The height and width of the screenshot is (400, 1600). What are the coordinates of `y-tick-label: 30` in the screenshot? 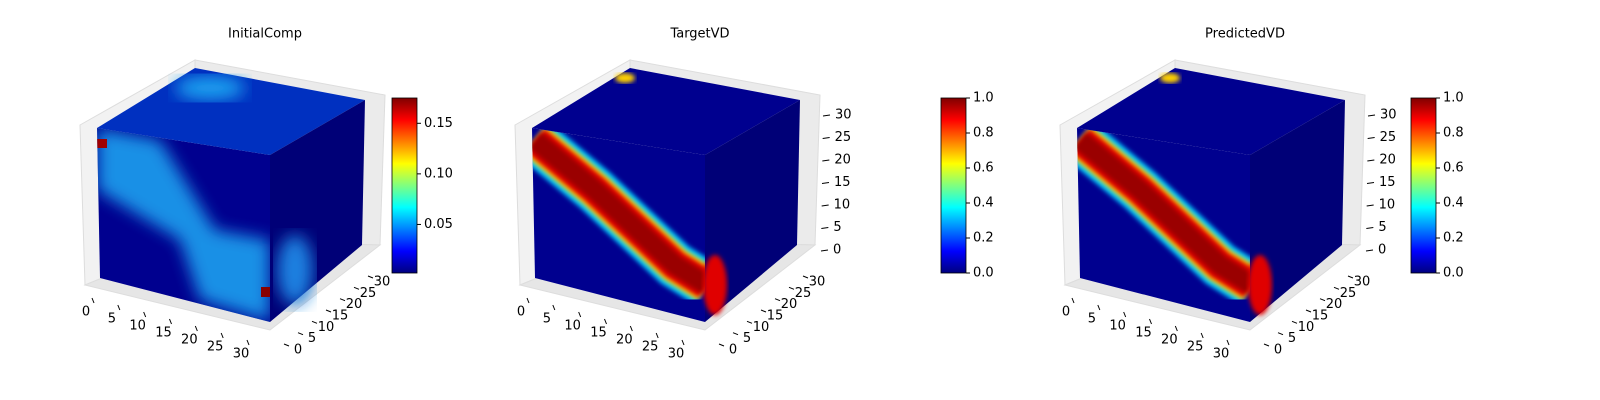 It's located at (817, 282).